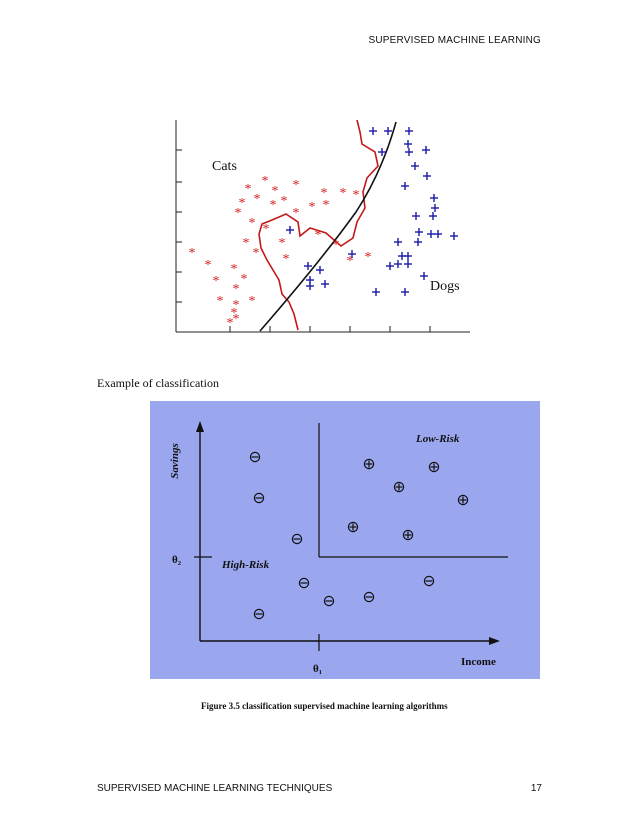 Image resolution: width=638 pixels, height=826 pixels. What do you see at coordinates (175, 460) in the screenshot?
I see `ylabel-savings: Savings` at bounding box center [175, 460].